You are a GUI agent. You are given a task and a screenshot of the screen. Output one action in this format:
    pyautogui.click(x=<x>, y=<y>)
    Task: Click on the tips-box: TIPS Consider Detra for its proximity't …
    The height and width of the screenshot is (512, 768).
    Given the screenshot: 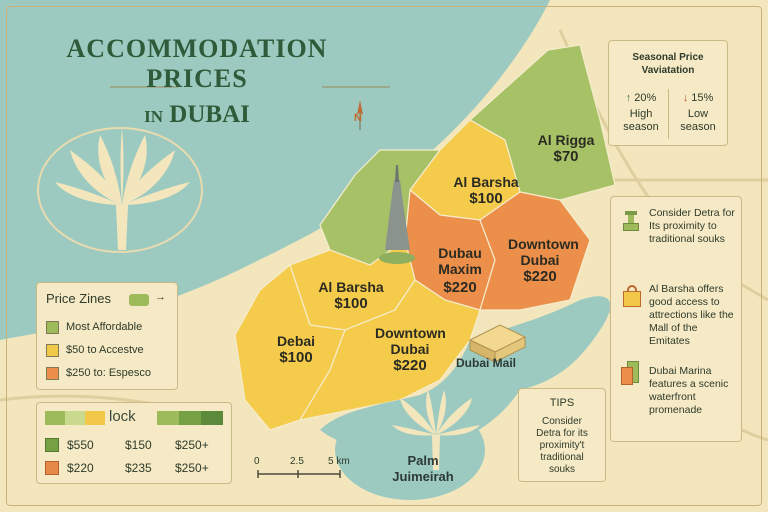 What is the action you would take?
    pyautogui.click(x=562, y=435)
    